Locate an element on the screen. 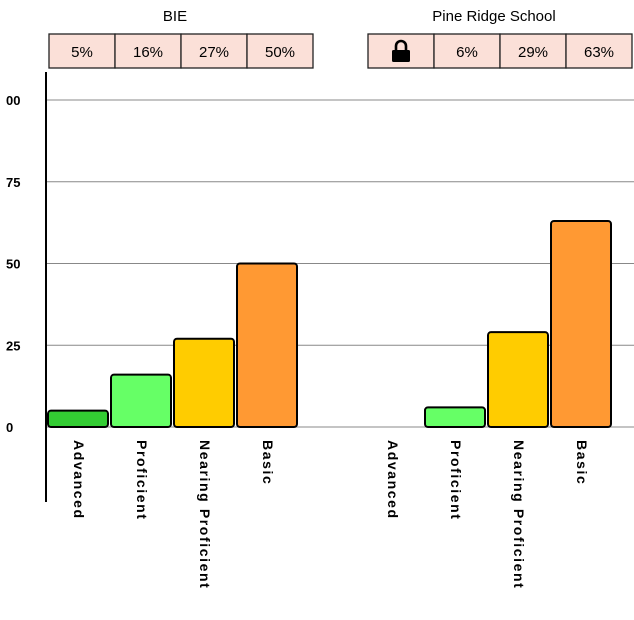  percent-label: 5% is located at coordinates (82, 52).